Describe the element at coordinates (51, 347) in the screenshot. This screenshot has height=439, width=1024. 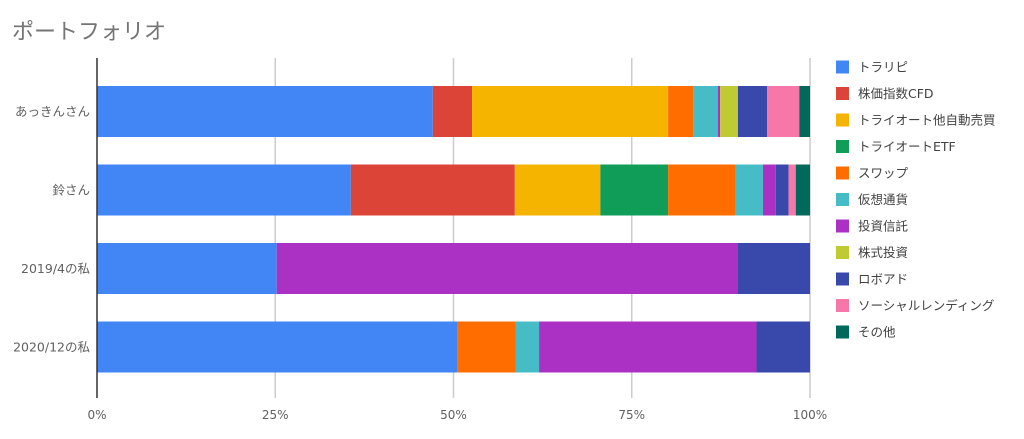
I see `category-label: 2020/12の私` at that location.